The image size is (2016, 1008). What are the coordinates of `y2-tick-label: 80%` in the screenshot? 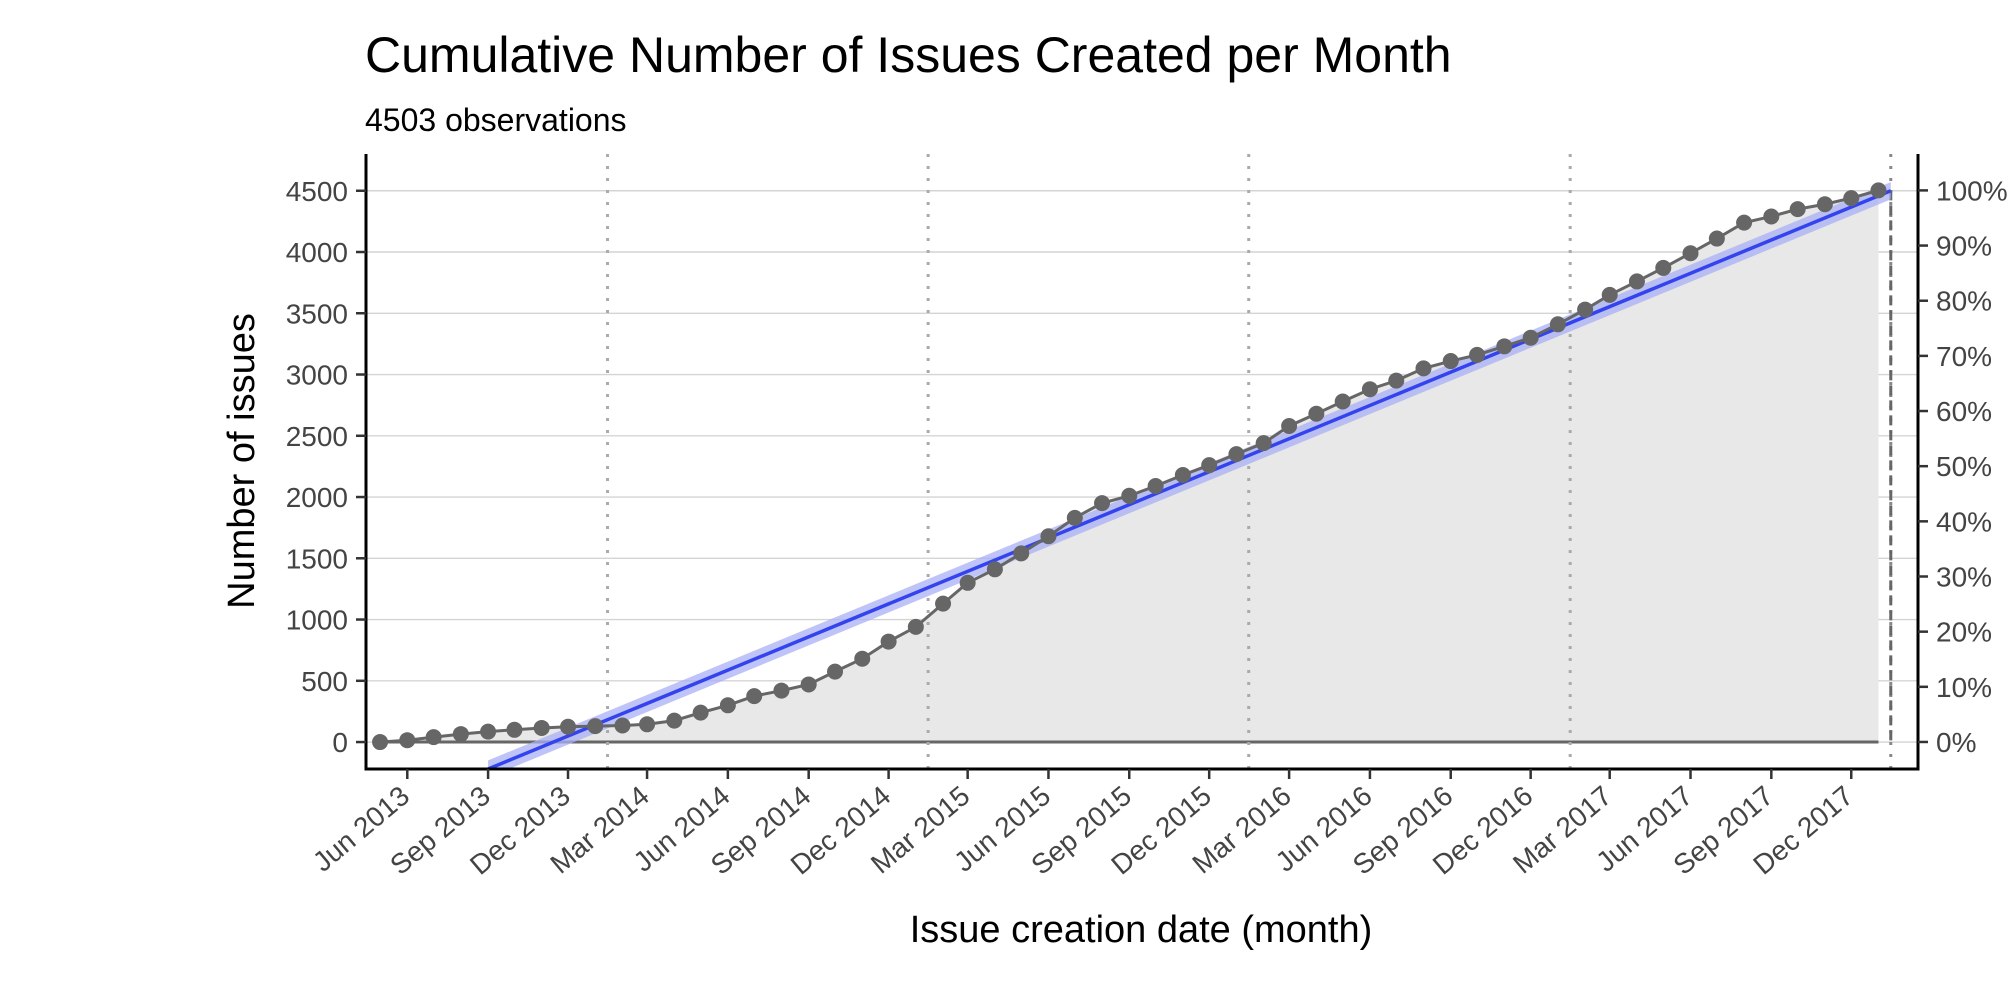 It's located at (1964, 301).